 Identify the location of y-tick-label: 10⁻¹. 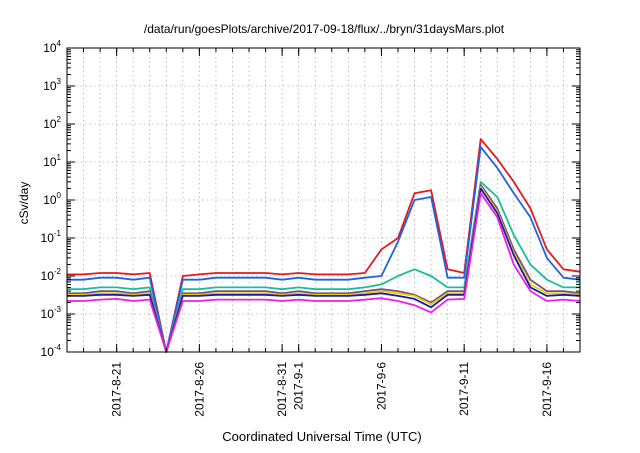
(51, 237).